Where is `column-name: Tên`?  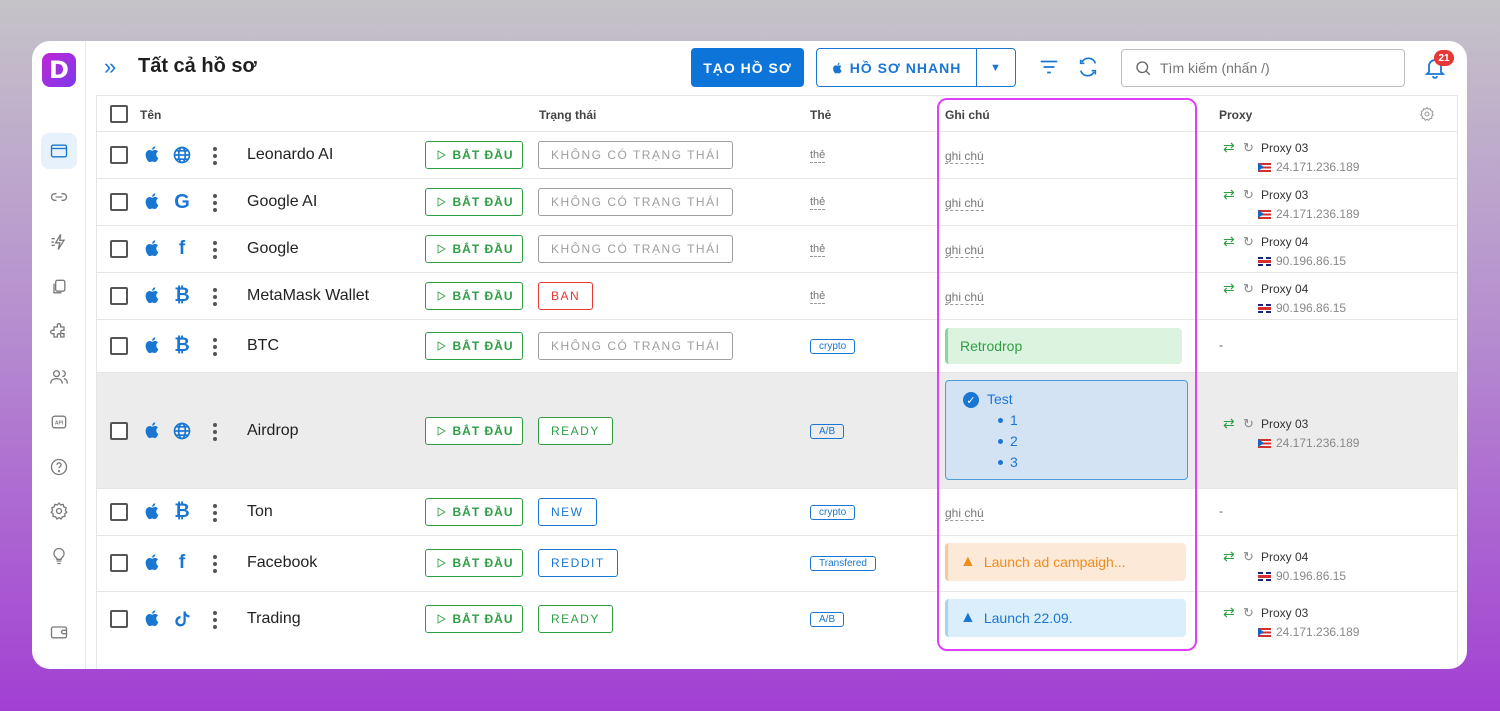 column-name: Tên is located at coordinates (151, 115).